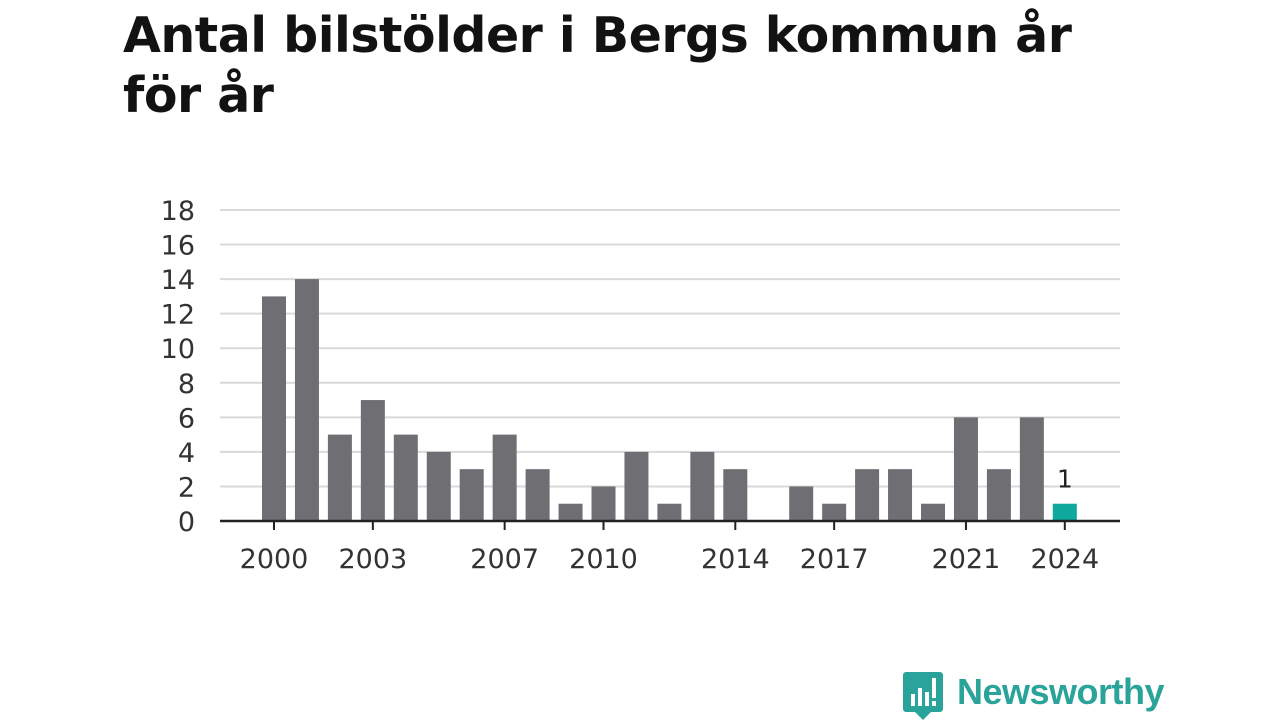 The height and width of the screenshot is (720, 1280). I want to click on data-label: 1, so click(1065, 479).